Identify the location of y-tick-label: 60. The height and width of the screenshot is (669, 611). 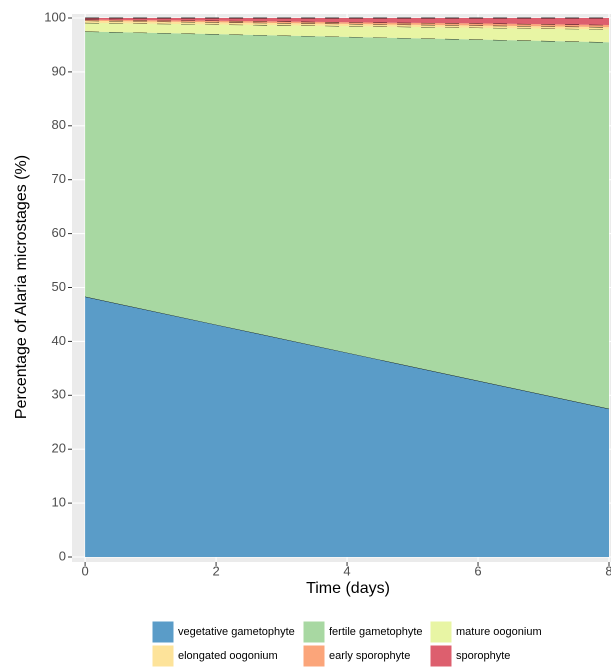
(59, 232).